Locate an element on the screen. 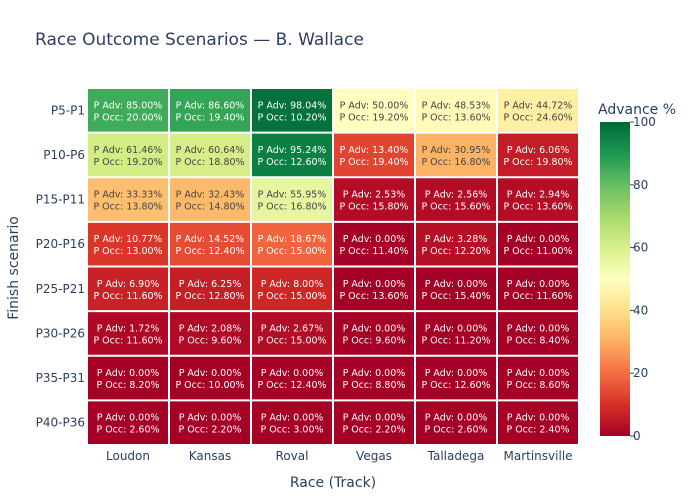 This screenshot has height=504, width=700. cell-occ-label: P Occ: 13.80% is located at coordinates (127, 207).